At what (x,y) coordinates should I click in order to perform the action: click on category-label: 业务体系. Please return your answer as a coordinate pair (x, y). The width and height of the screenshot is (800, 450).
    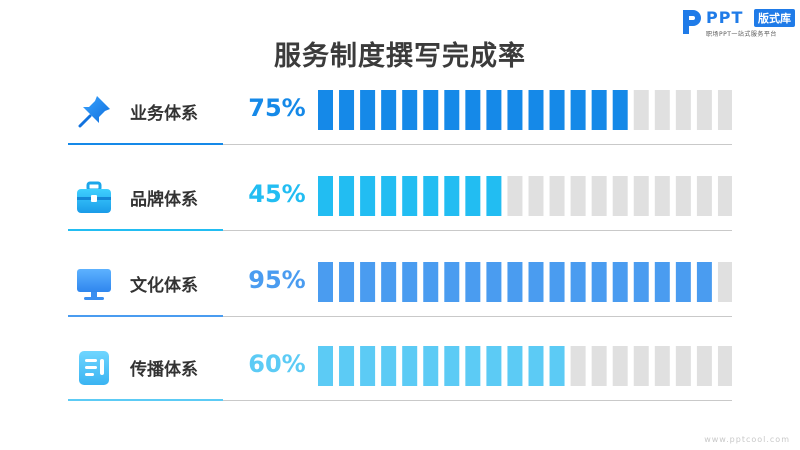
    Looking at the image, I should click on (164, 114).